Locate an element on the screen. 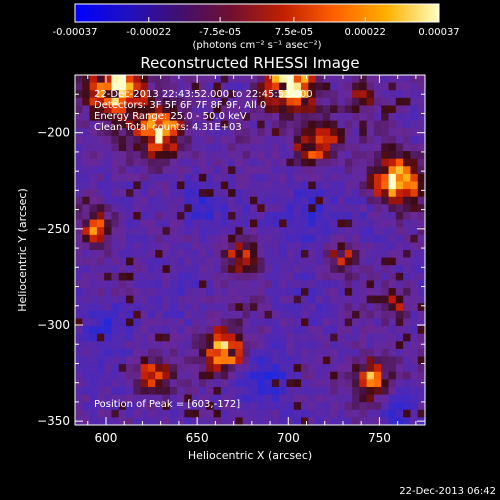 The image size is (500, 500). info-line: 22-Dec-2013 22:43:52.000 to 22:45:52.000 is located at coordinates (203, 94).